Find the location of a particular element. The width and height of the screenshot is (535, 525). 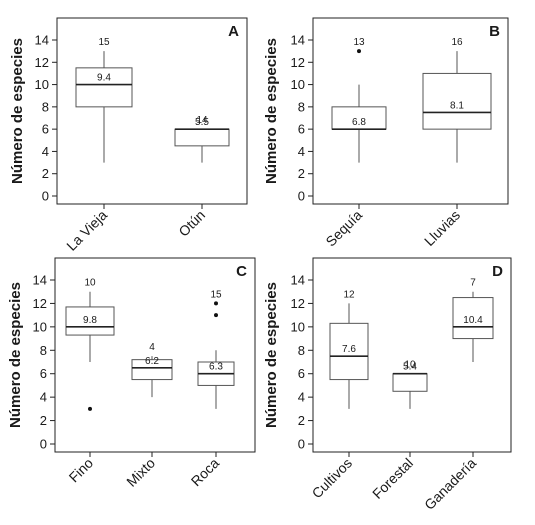

box-la vieja: 15 9.4 La Vieja is located at coordinates (98, 145).